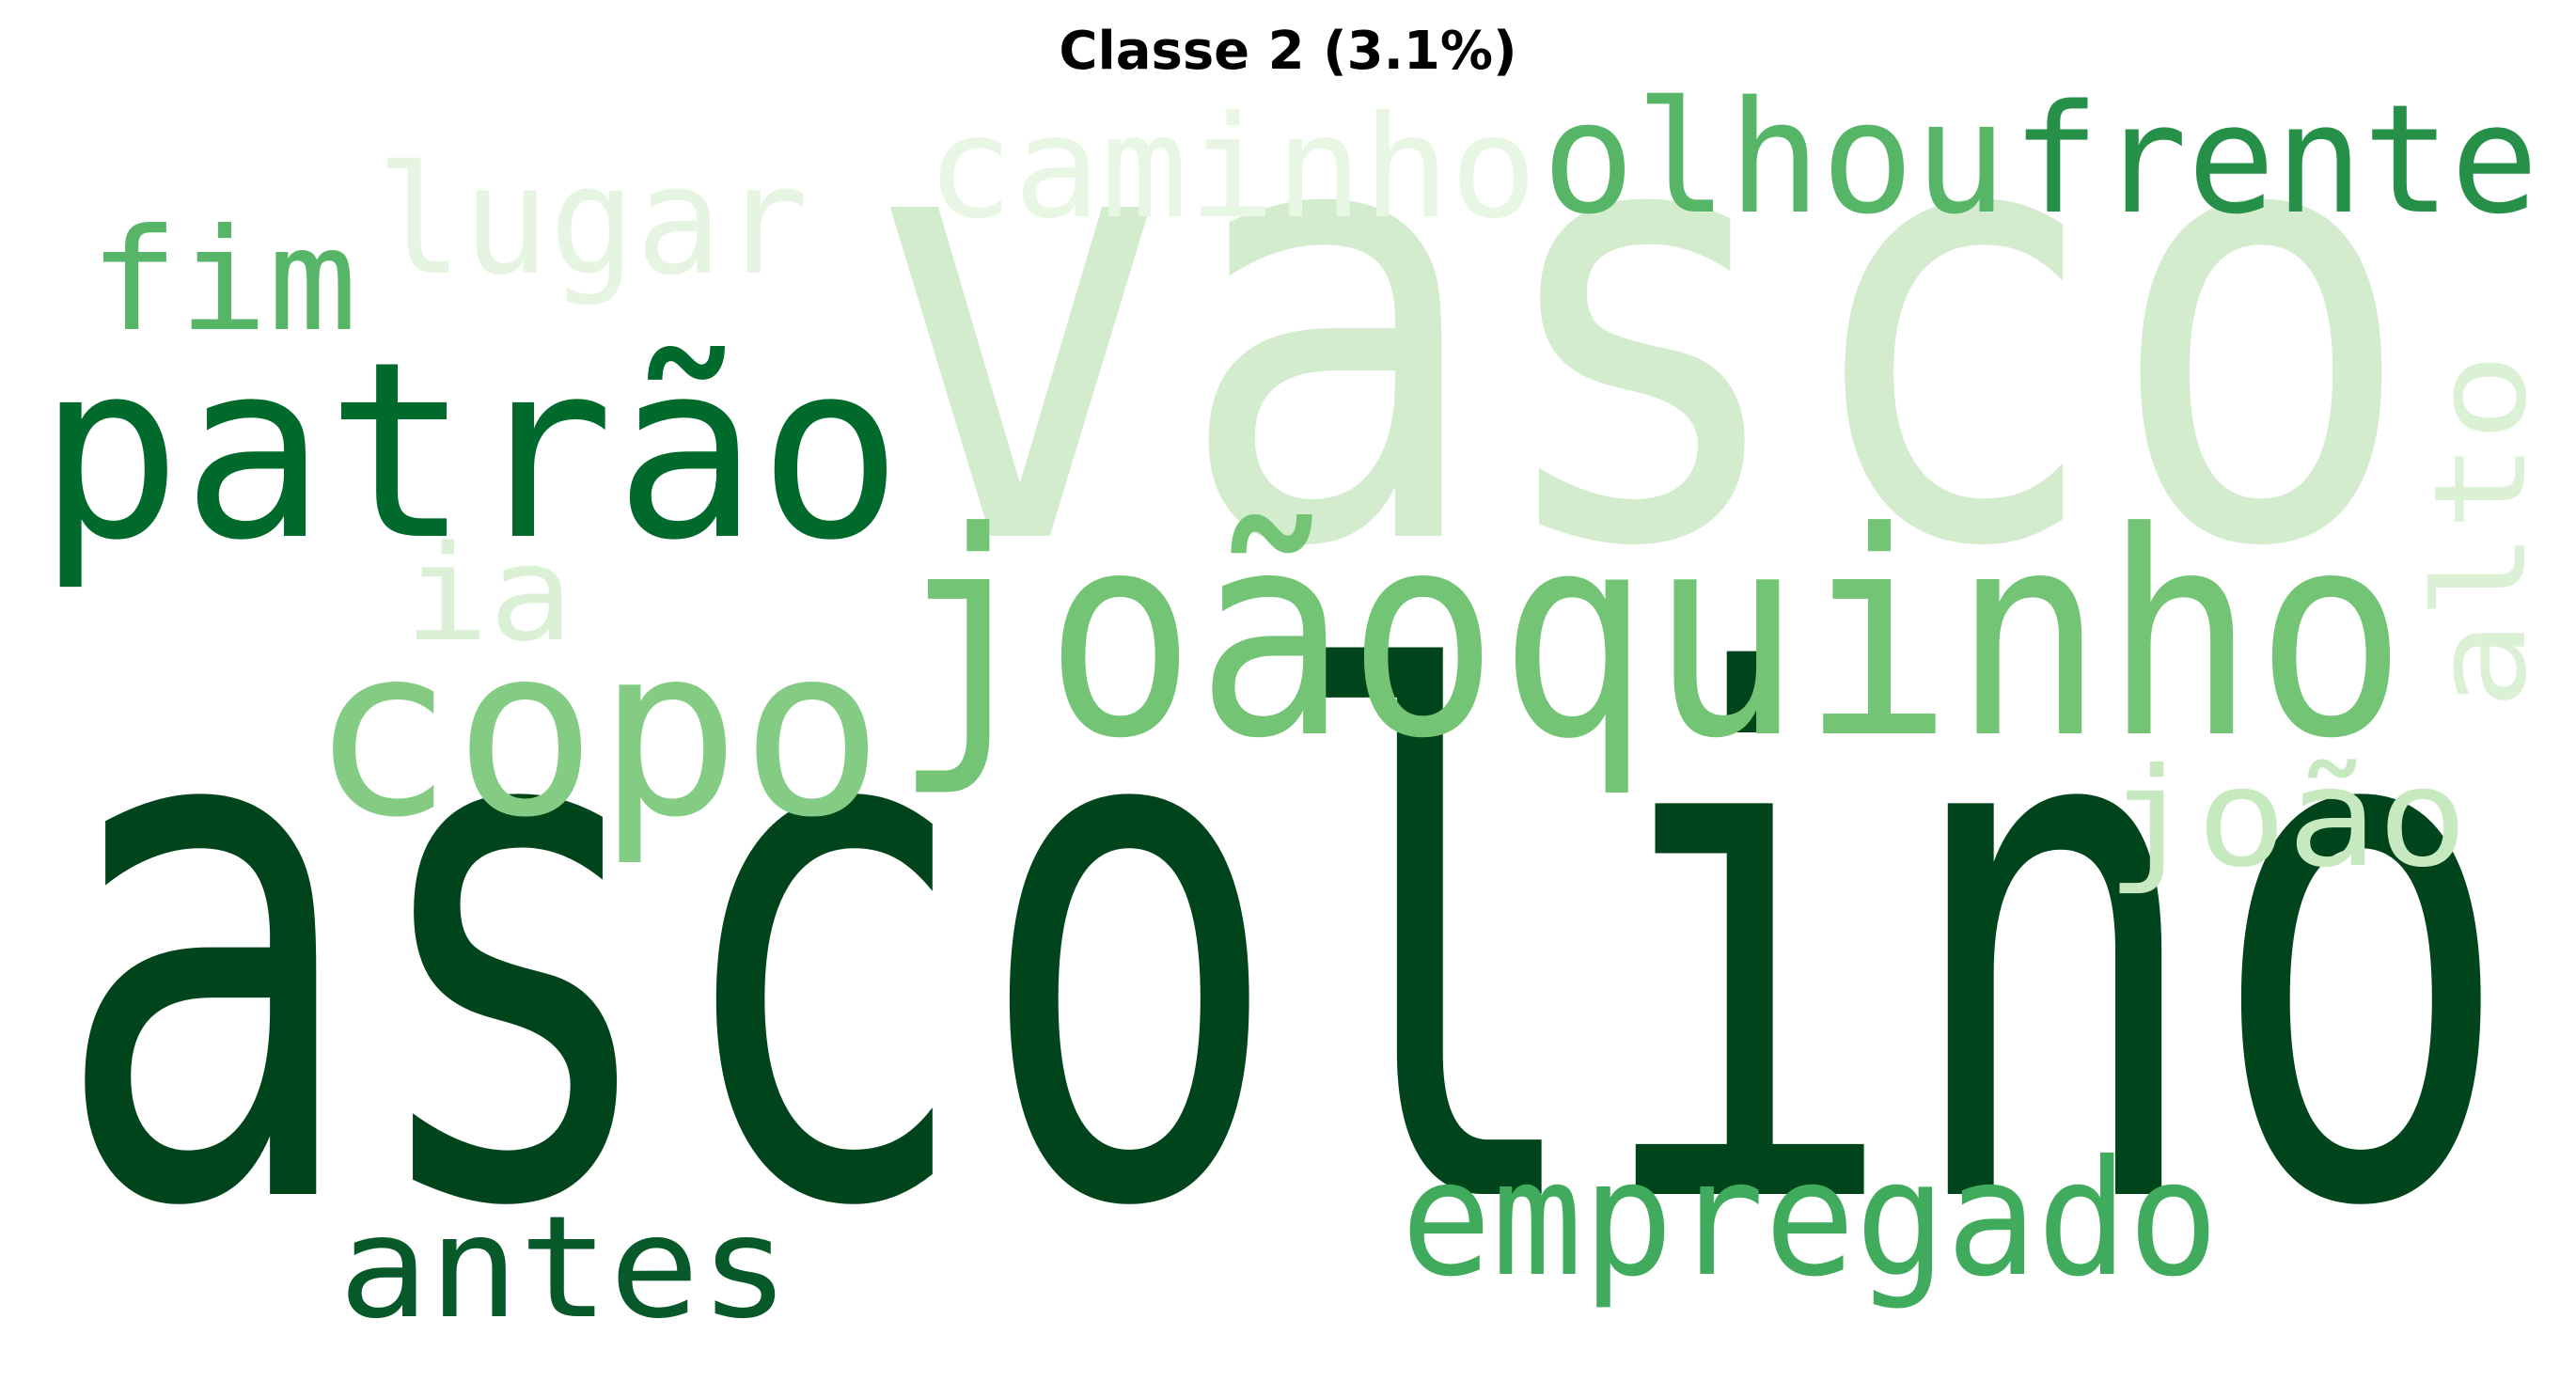  I want to click on word-6: olhou, so click(1775, 158).